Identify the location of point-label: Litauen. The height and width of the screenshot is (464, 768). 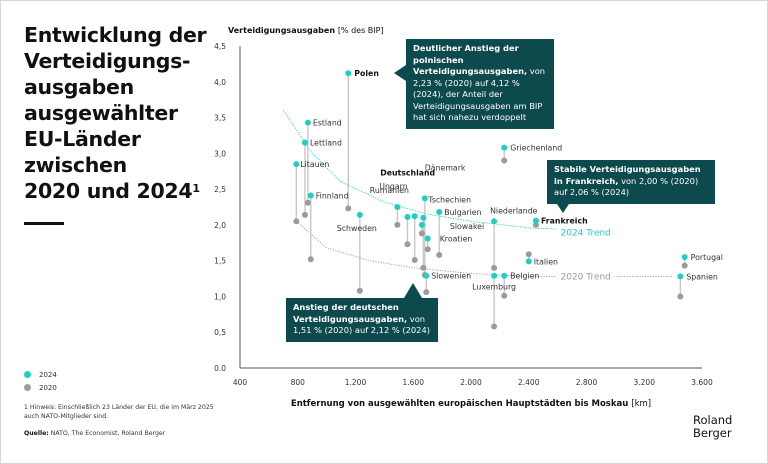
(314, 164).